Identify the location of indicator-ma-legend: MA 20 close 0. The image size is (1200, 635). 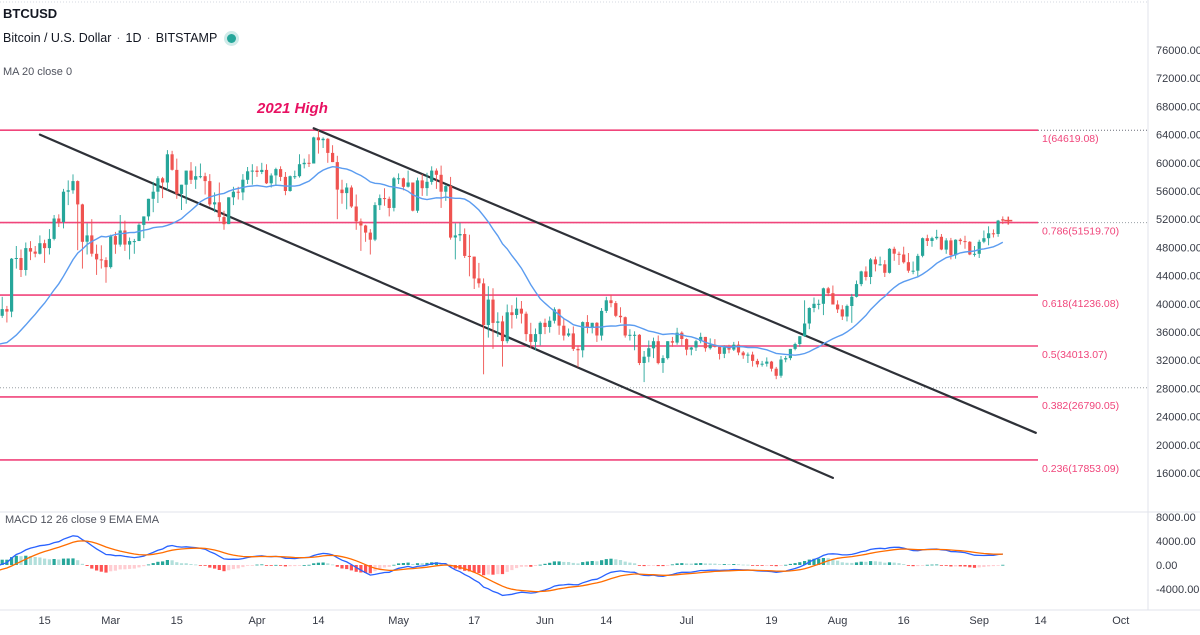
(38, 72).